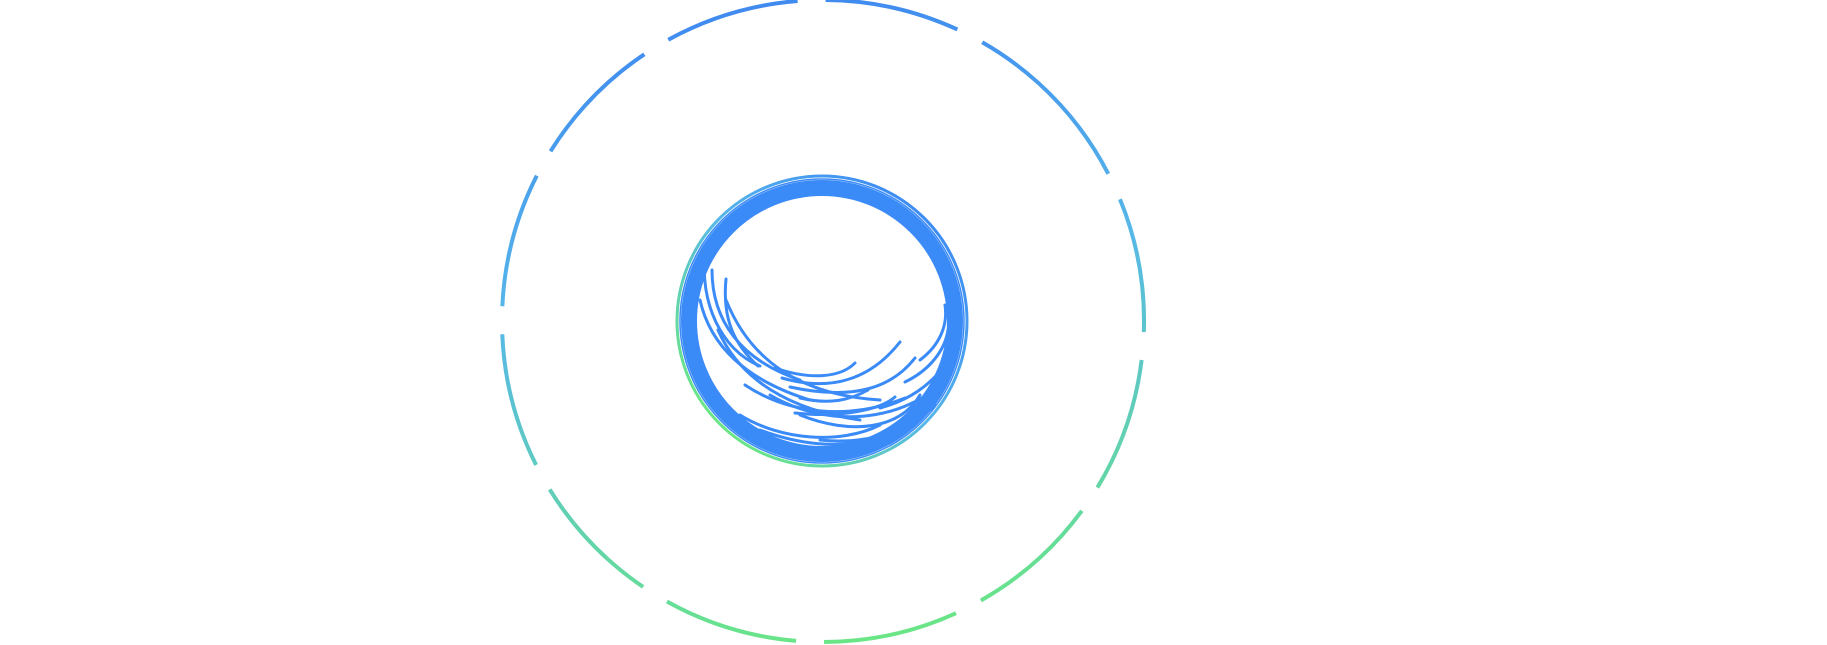 The image size is (1827, 645). I want to click on inner-outline-ring, so click(822, 321).